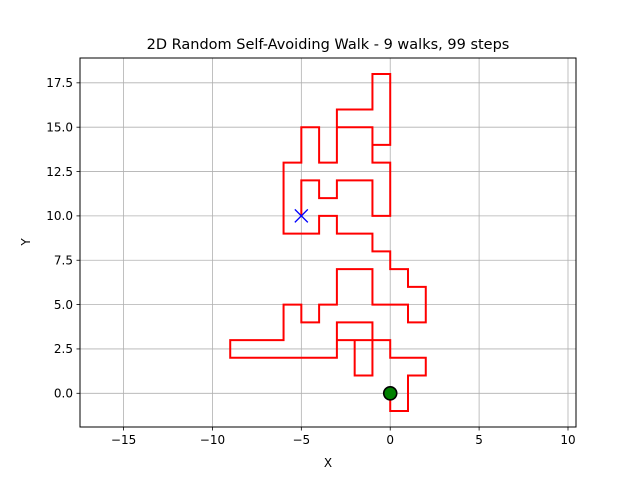 Image resolution: width=640 pixels, height=480 pixels. Describe the element at coordinates (59, 83) in the screenshot. I see `y-tick-label: 17.5` at that location.